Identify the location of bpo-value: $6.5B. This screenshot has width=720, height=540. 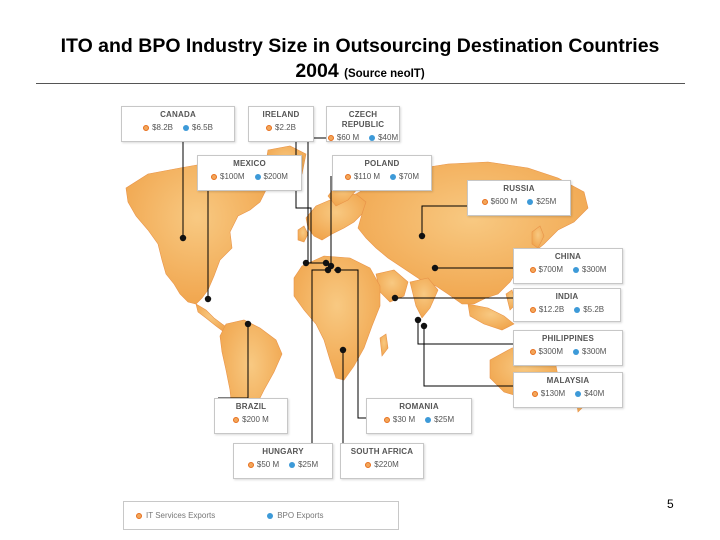
(202, 127).